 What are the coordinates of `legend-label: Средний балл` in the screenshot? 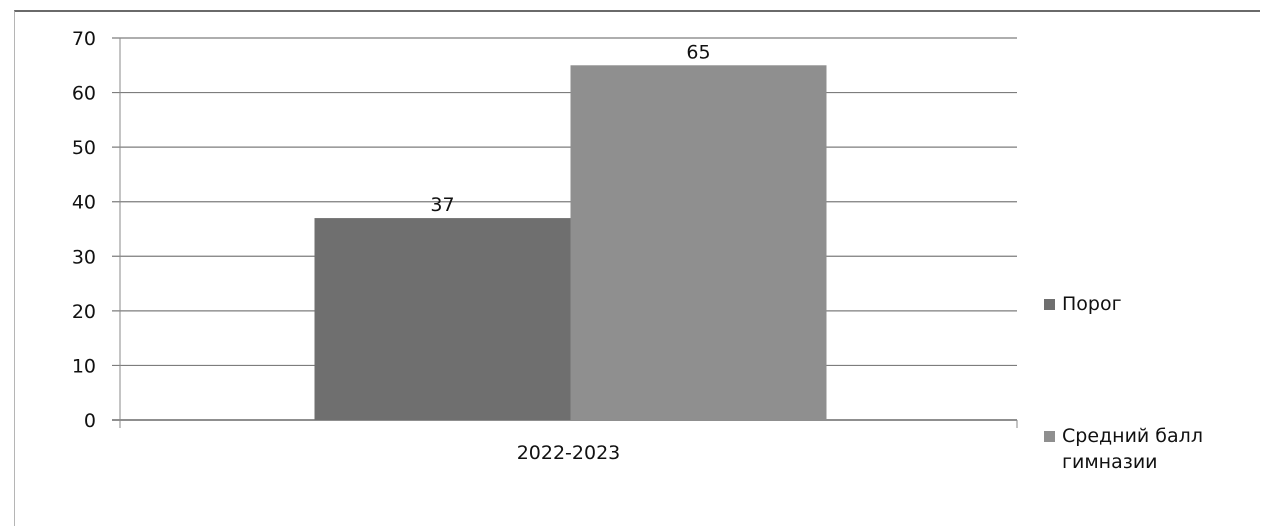 It's located at (1132, 436).